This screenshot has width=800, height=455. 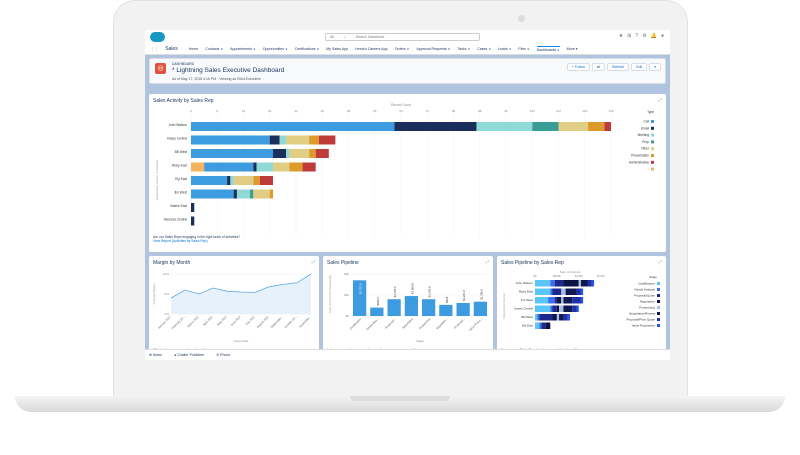 I want to click on nav-item: Certifications ∨, so click(x=307, y=49).